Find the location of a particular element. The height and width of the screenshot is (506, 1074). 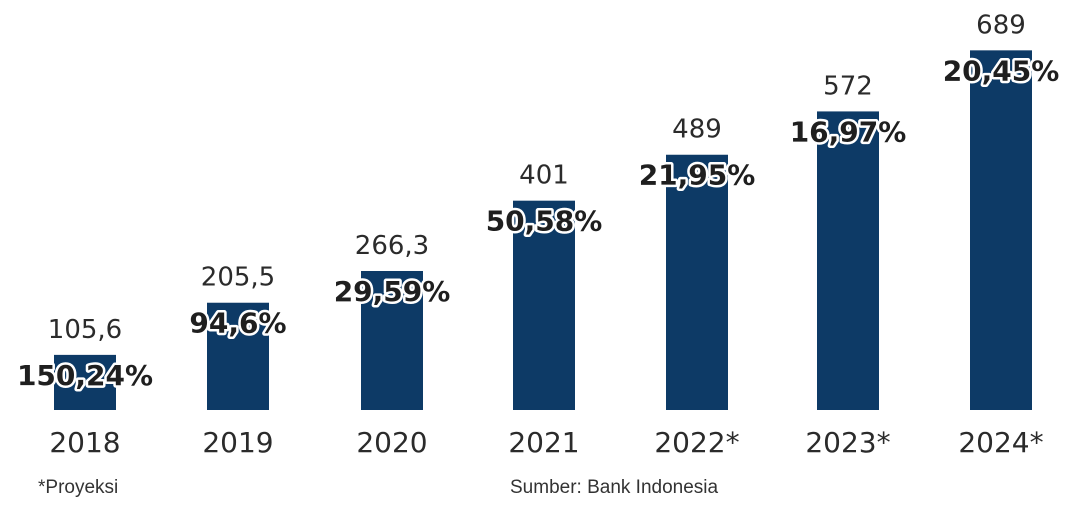

growth-label-2019: 94,6% is located at coordinates (237, 323).